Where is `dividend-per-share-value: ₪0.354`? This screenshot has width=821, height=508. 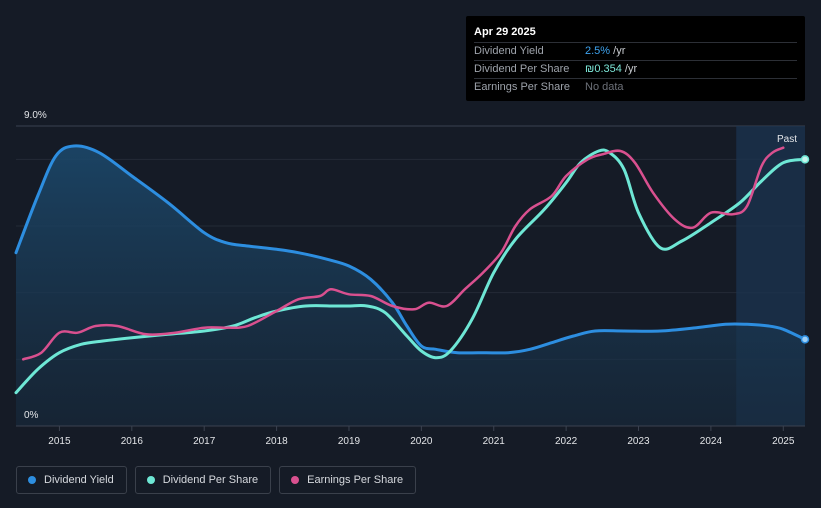 dividend-per-share-value: ₪0.354 is located at coordinates (603, 69).